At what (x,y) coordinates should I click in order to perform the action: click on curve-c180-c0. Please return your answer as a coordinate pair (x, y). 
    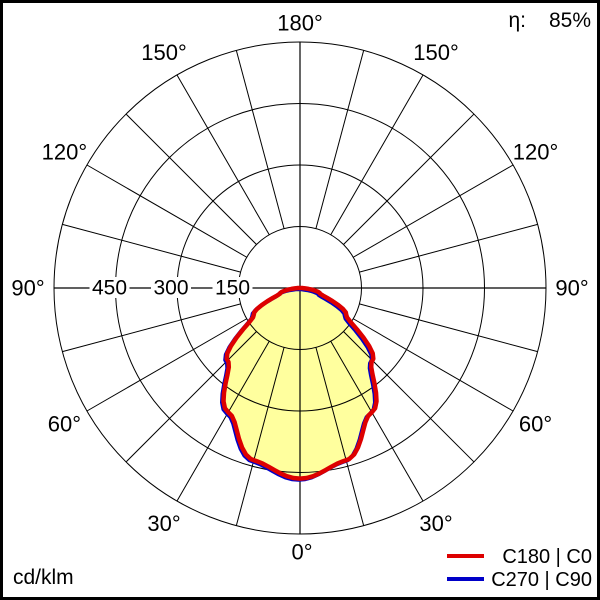
    Looking at the image, I should click on (300, 383).